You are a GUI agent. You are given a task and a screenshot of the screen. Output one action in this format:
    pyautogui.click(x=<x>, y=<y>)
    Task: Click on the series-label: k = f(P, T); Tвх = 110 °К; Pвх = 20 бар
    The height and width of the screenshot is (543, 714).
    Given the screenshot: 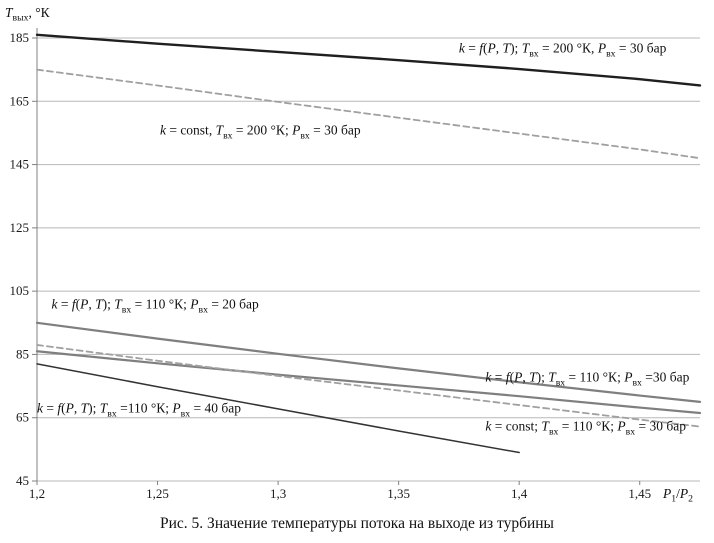 What is the action you would take?
    pyautogui.click(x=155, y=306)
    